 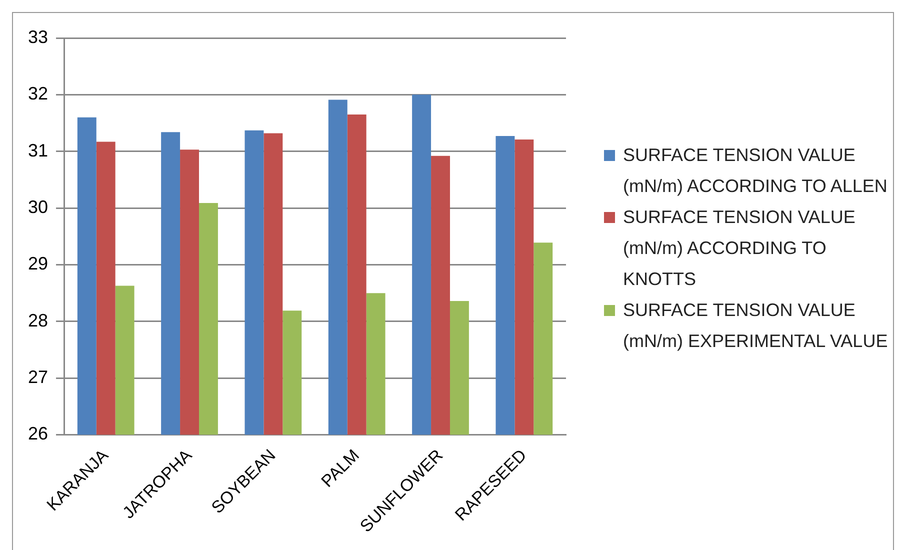 What do you see at coordinates (38, 94) in the screenshot?
I see `y-tick-label: 32` at bounding box center [38, 94].